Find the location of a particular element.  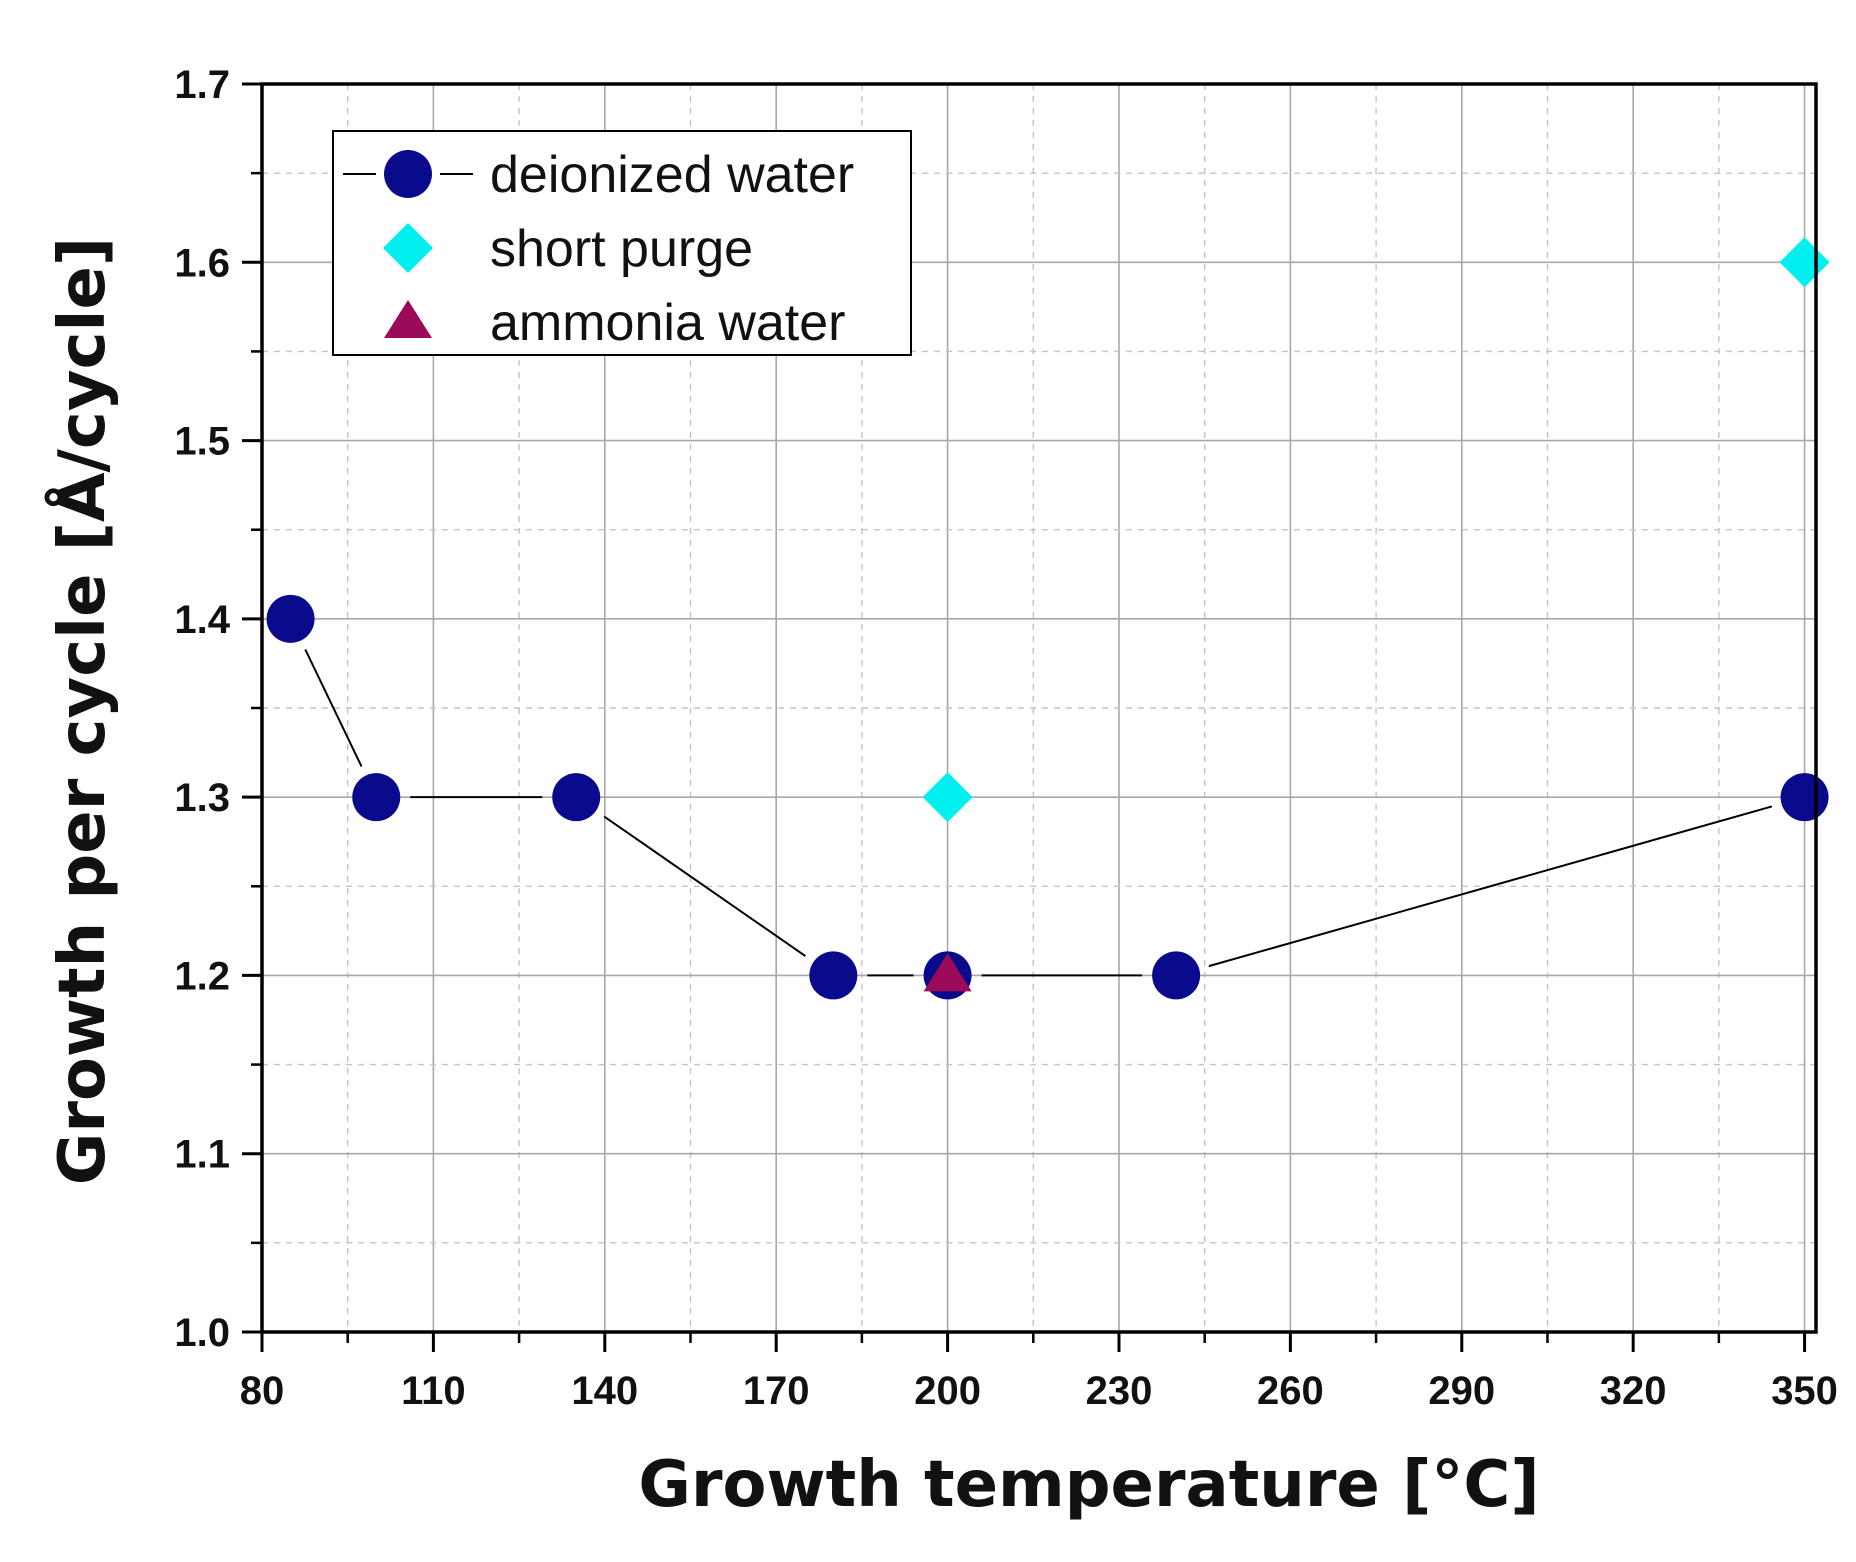

x-tick-label: 110 is located at coordinates (433, 1391).